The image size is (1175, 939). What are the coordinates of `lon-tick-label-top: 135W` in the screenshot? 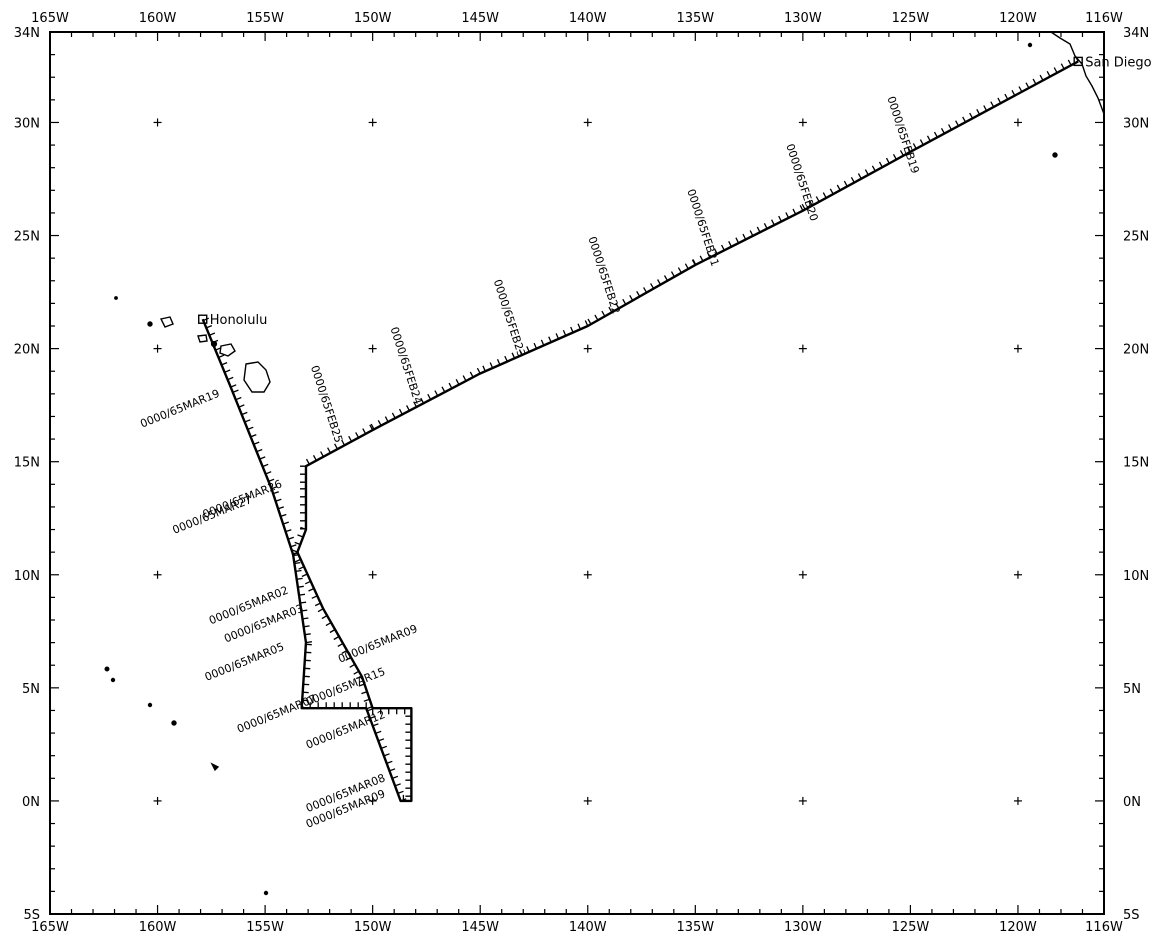 It's located at (695, 18).